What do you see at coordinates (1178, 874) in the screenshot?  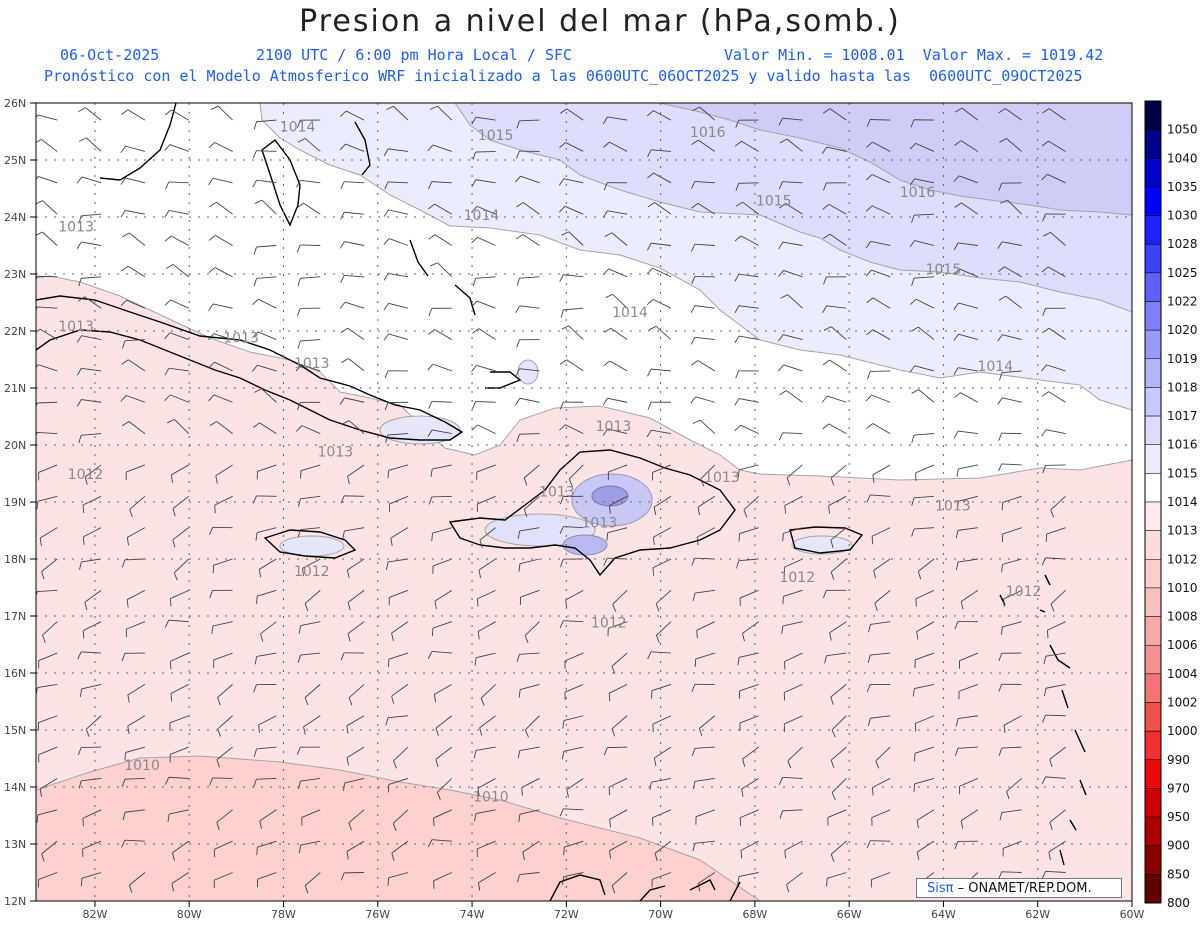 I see `colorbar-label: 850` at bounding box center [1178, 874].